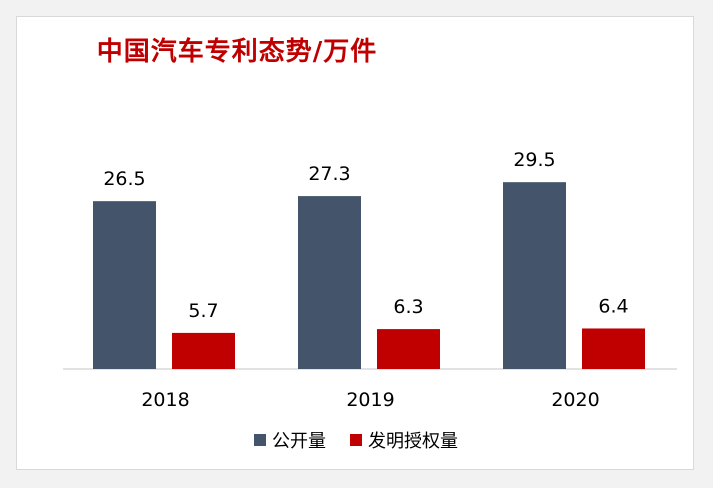  Describe the element at coordinates (408, 307) in the screenshot. I see `data-label-series-1-2019: 6.3` at that location.